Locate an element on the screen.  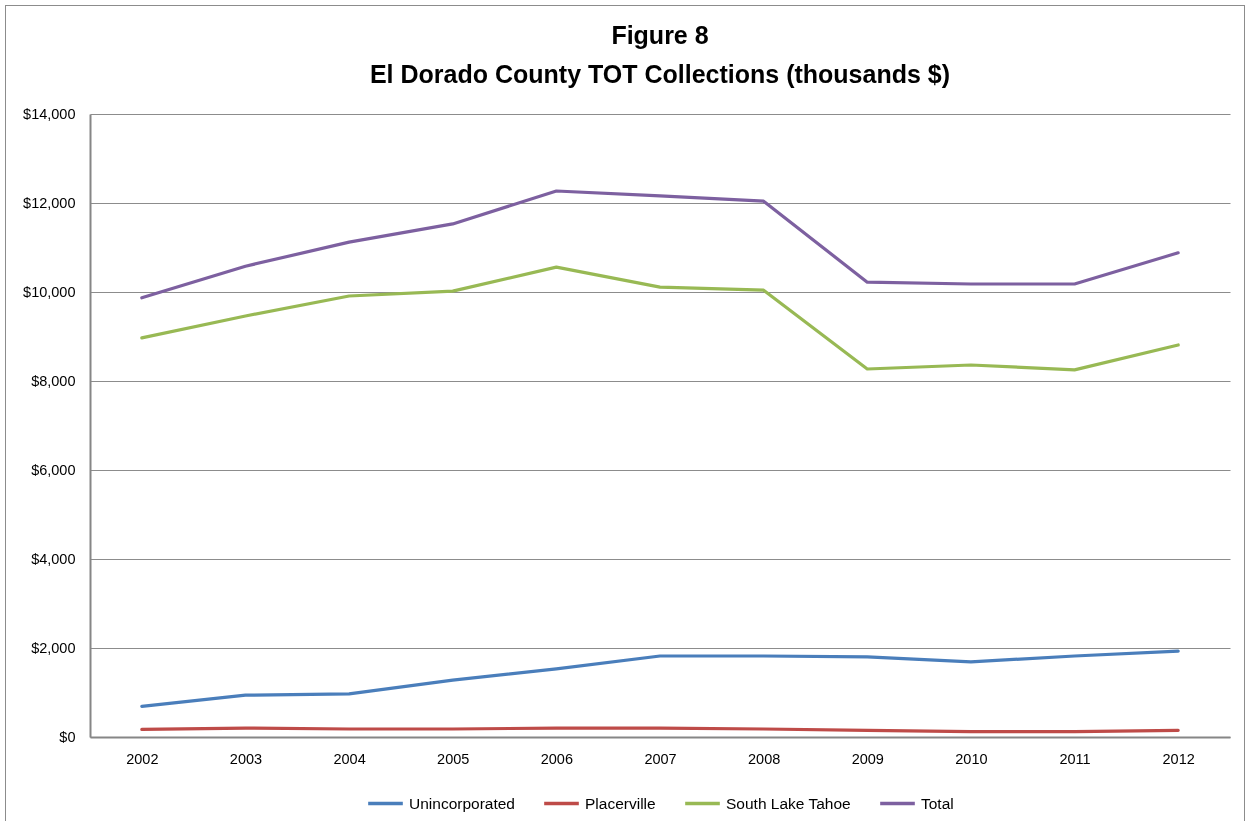
x-tick-label: 2007 is located at coordinates (660, 758).